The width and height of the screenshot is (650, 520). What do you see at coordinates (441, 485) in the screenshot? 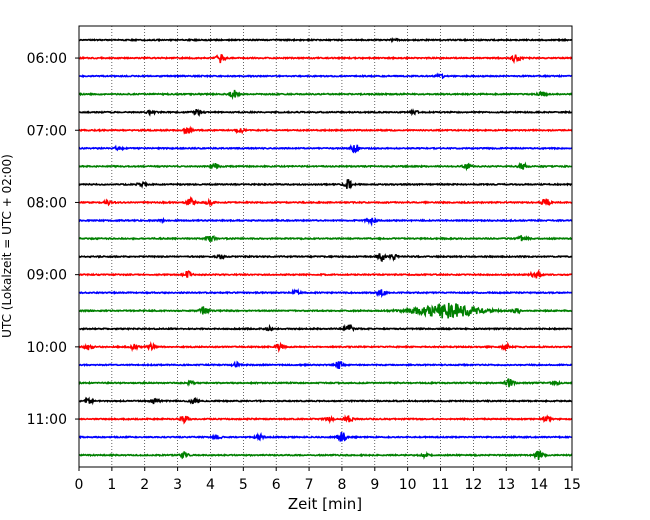
I see `x-tick-label: 11` at bounding box center [441, 485].